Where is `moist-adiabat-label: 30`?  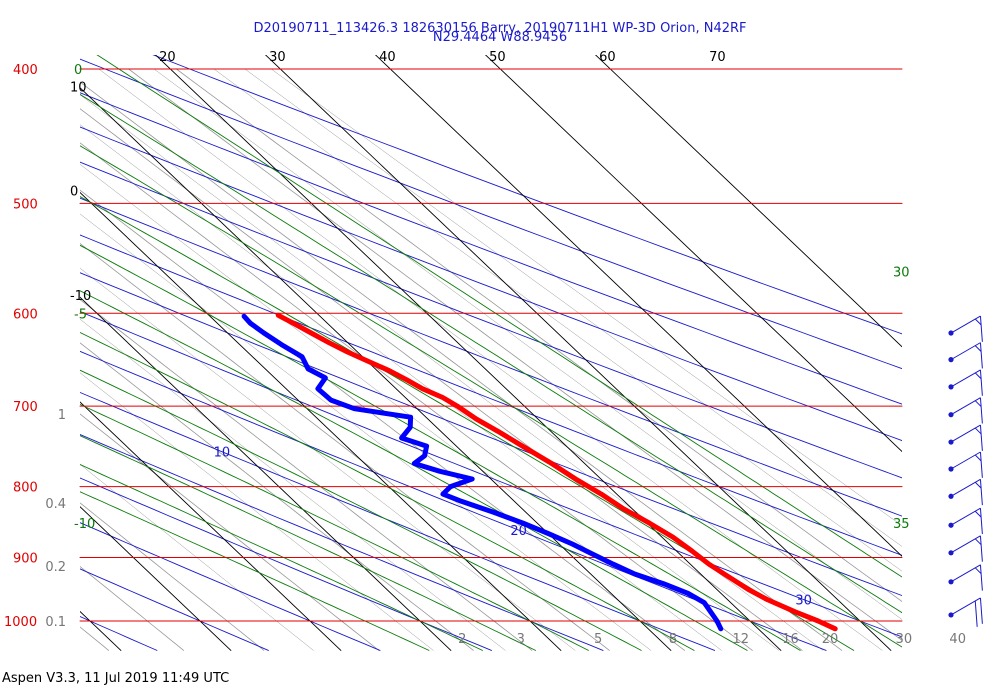
moist-adiabat-label: 30 is located at coordinates (901, 273).